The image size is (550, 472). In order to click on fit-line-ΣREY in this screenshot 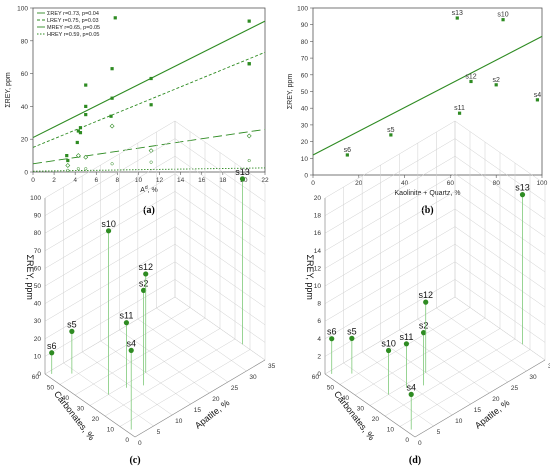, I will do `click(149, 79)`.